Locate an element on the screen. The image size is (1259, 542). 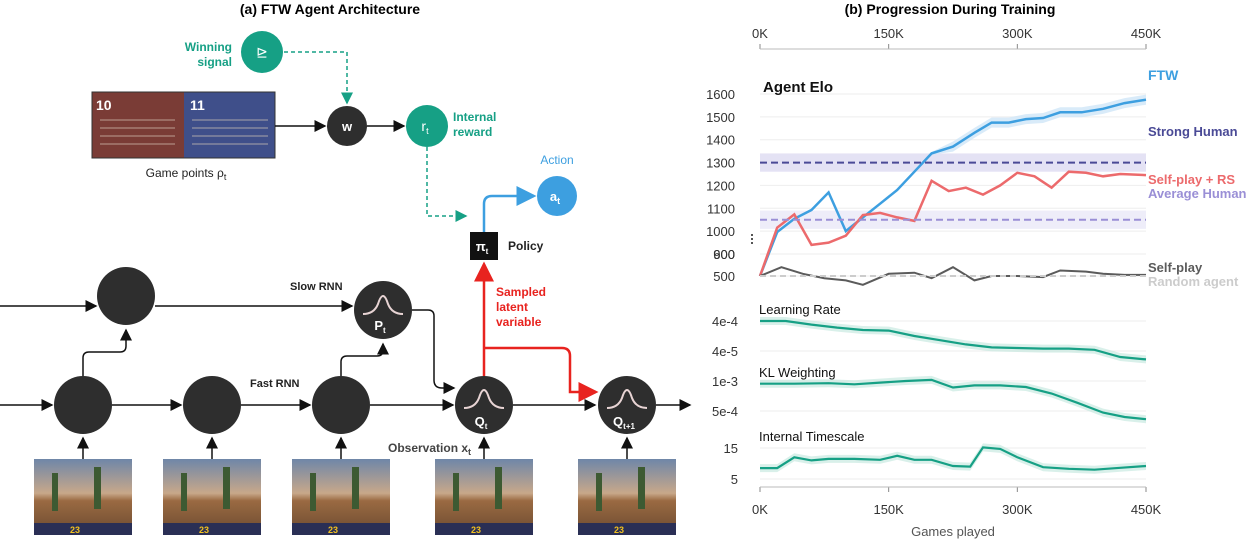
r-to-policy-arrow is located at coordinates (447, 184).